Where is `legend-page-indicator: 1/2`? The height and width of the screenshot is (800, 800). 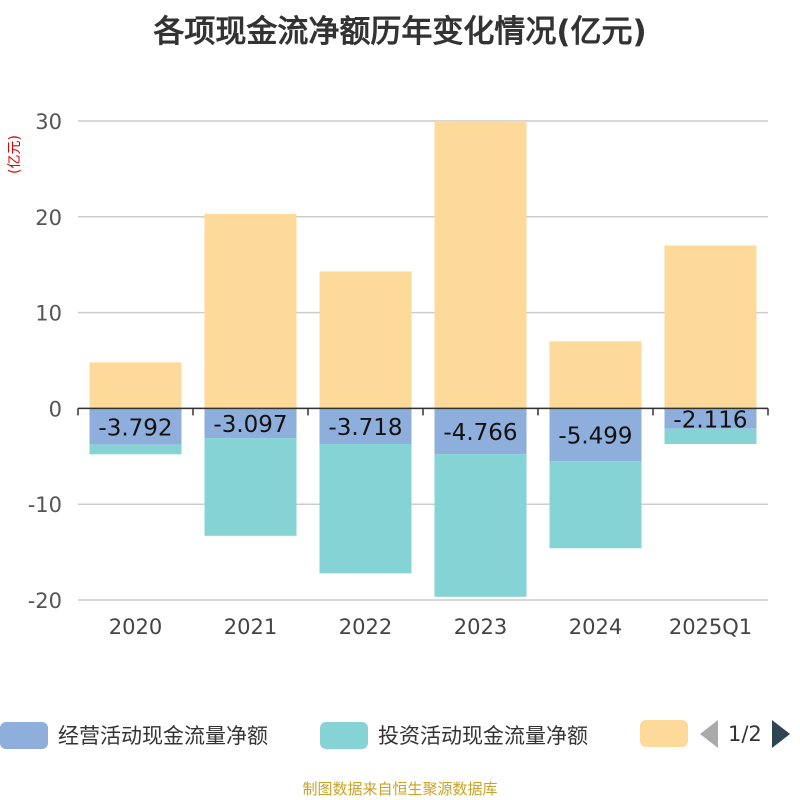 legend-page-indicator: 1/2 is located at coordinates (745, 734).